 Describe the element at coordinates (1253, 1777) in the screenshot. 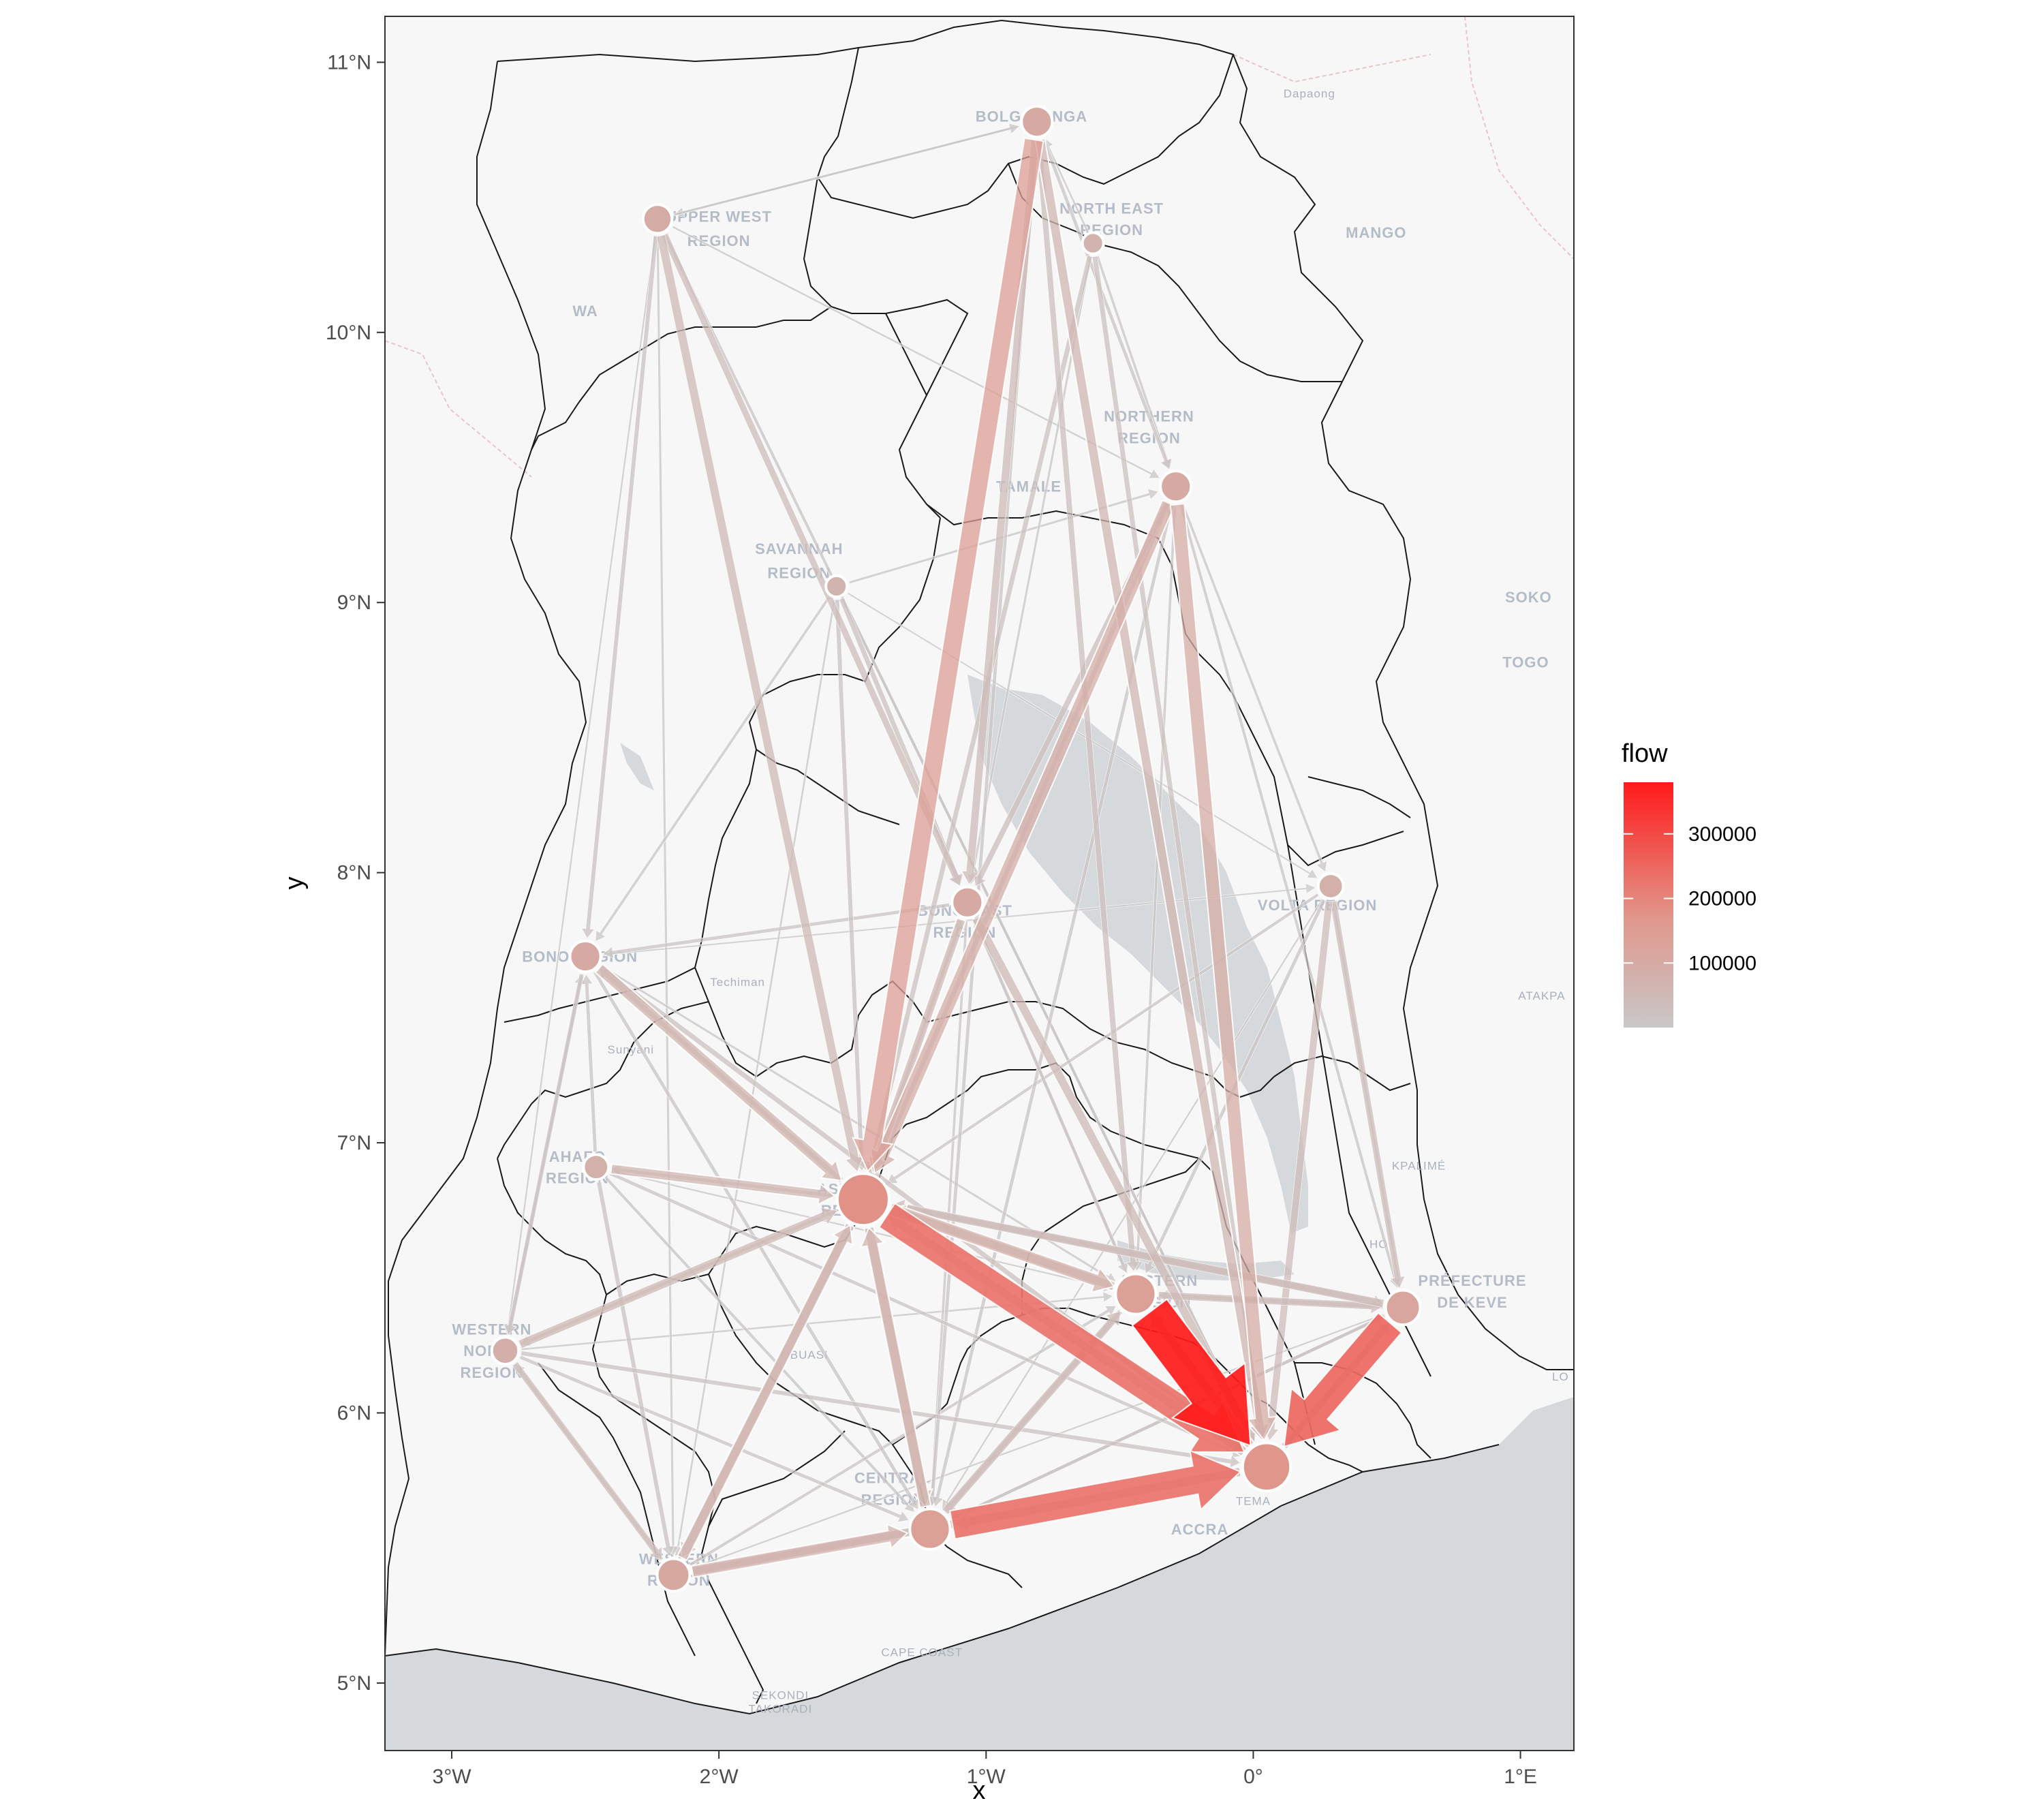

I see `x-tick-label: 0°` at that location.